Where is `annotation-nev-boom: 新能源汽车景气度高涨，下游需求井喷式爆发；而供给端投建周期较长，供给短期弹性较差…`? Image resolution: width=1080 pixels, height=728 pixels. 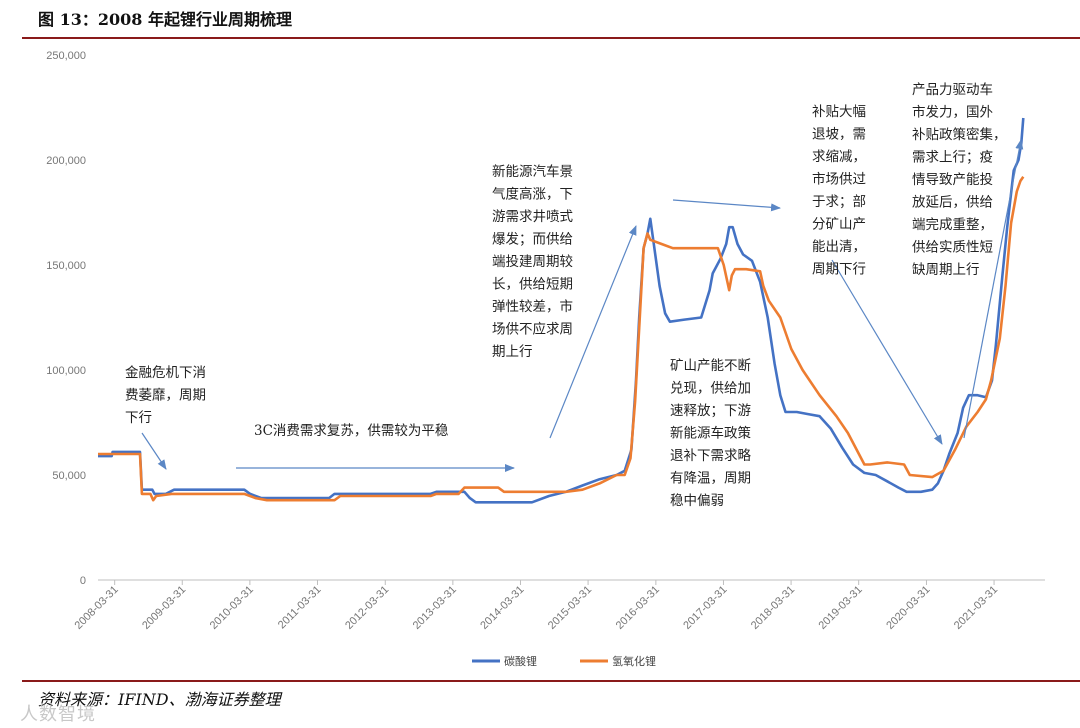
annotation-nev-boom: 新能源汽车景气度高涨，下游需求井喷式爆发；而供给端投建周期较长，供给短期弹性较差… is located at coordinates (532, 261).